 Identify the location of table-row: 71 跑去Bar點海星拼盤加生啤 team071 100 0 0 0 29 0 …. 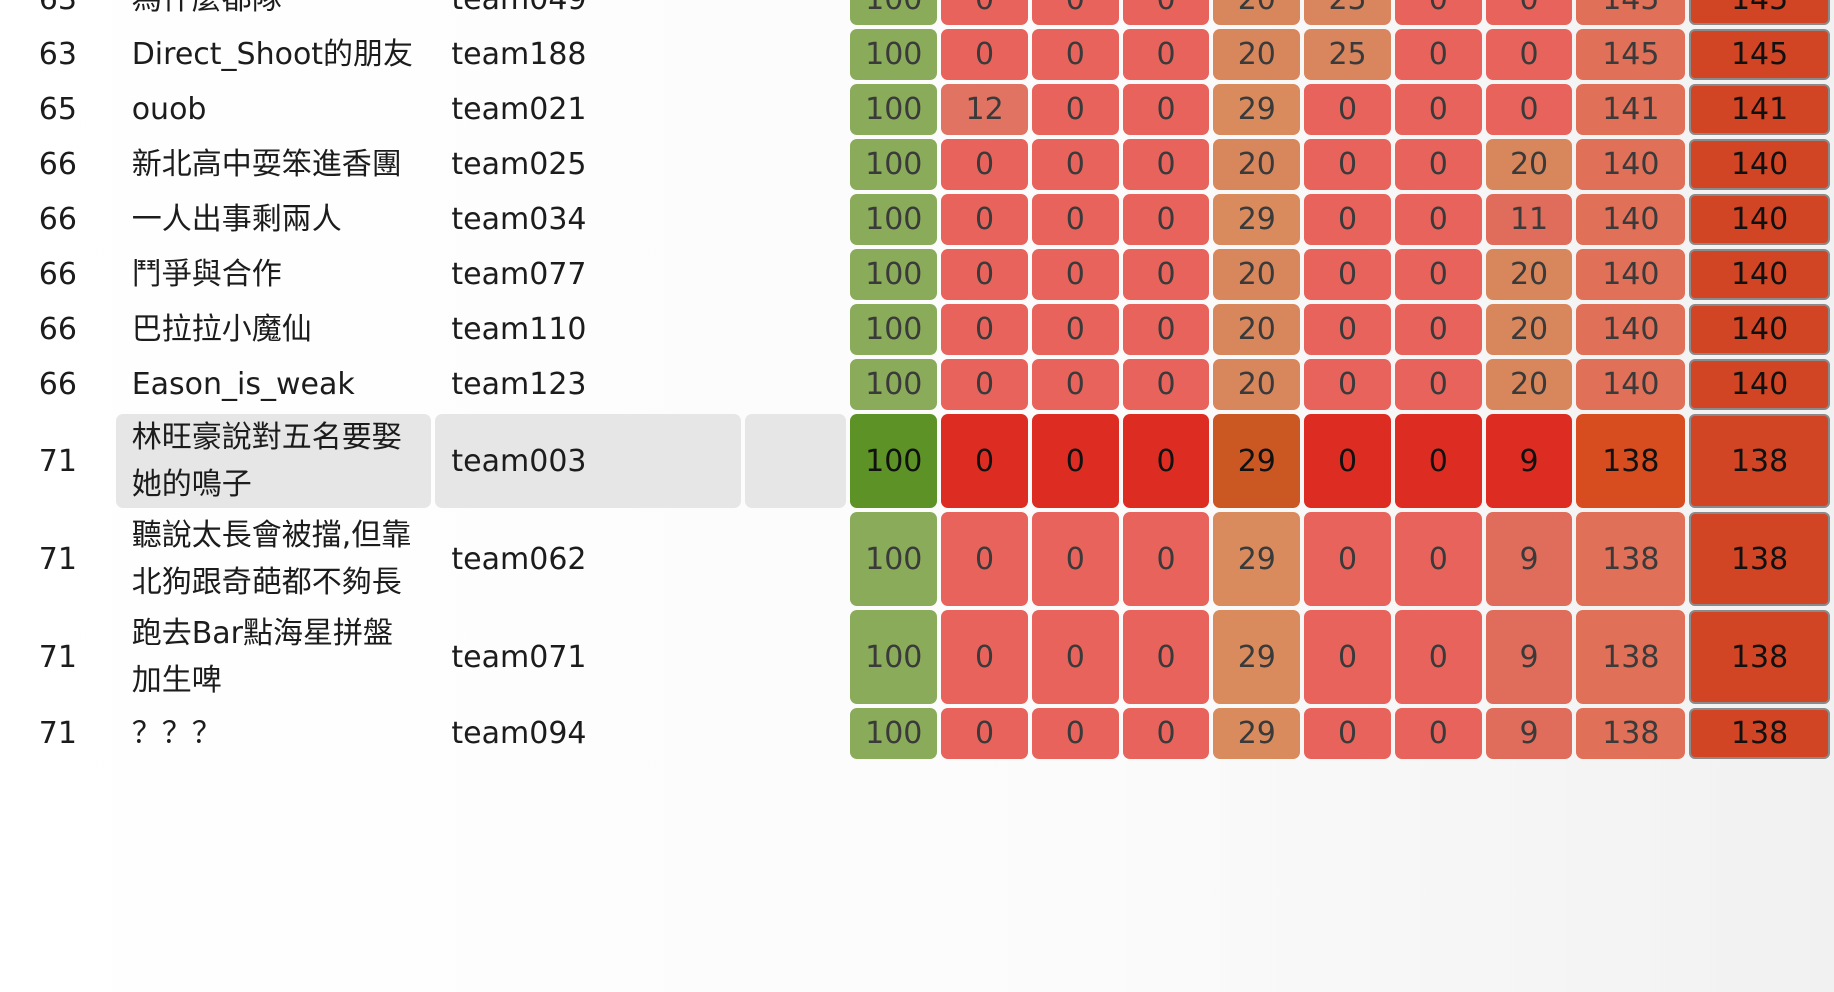
(917, 657).